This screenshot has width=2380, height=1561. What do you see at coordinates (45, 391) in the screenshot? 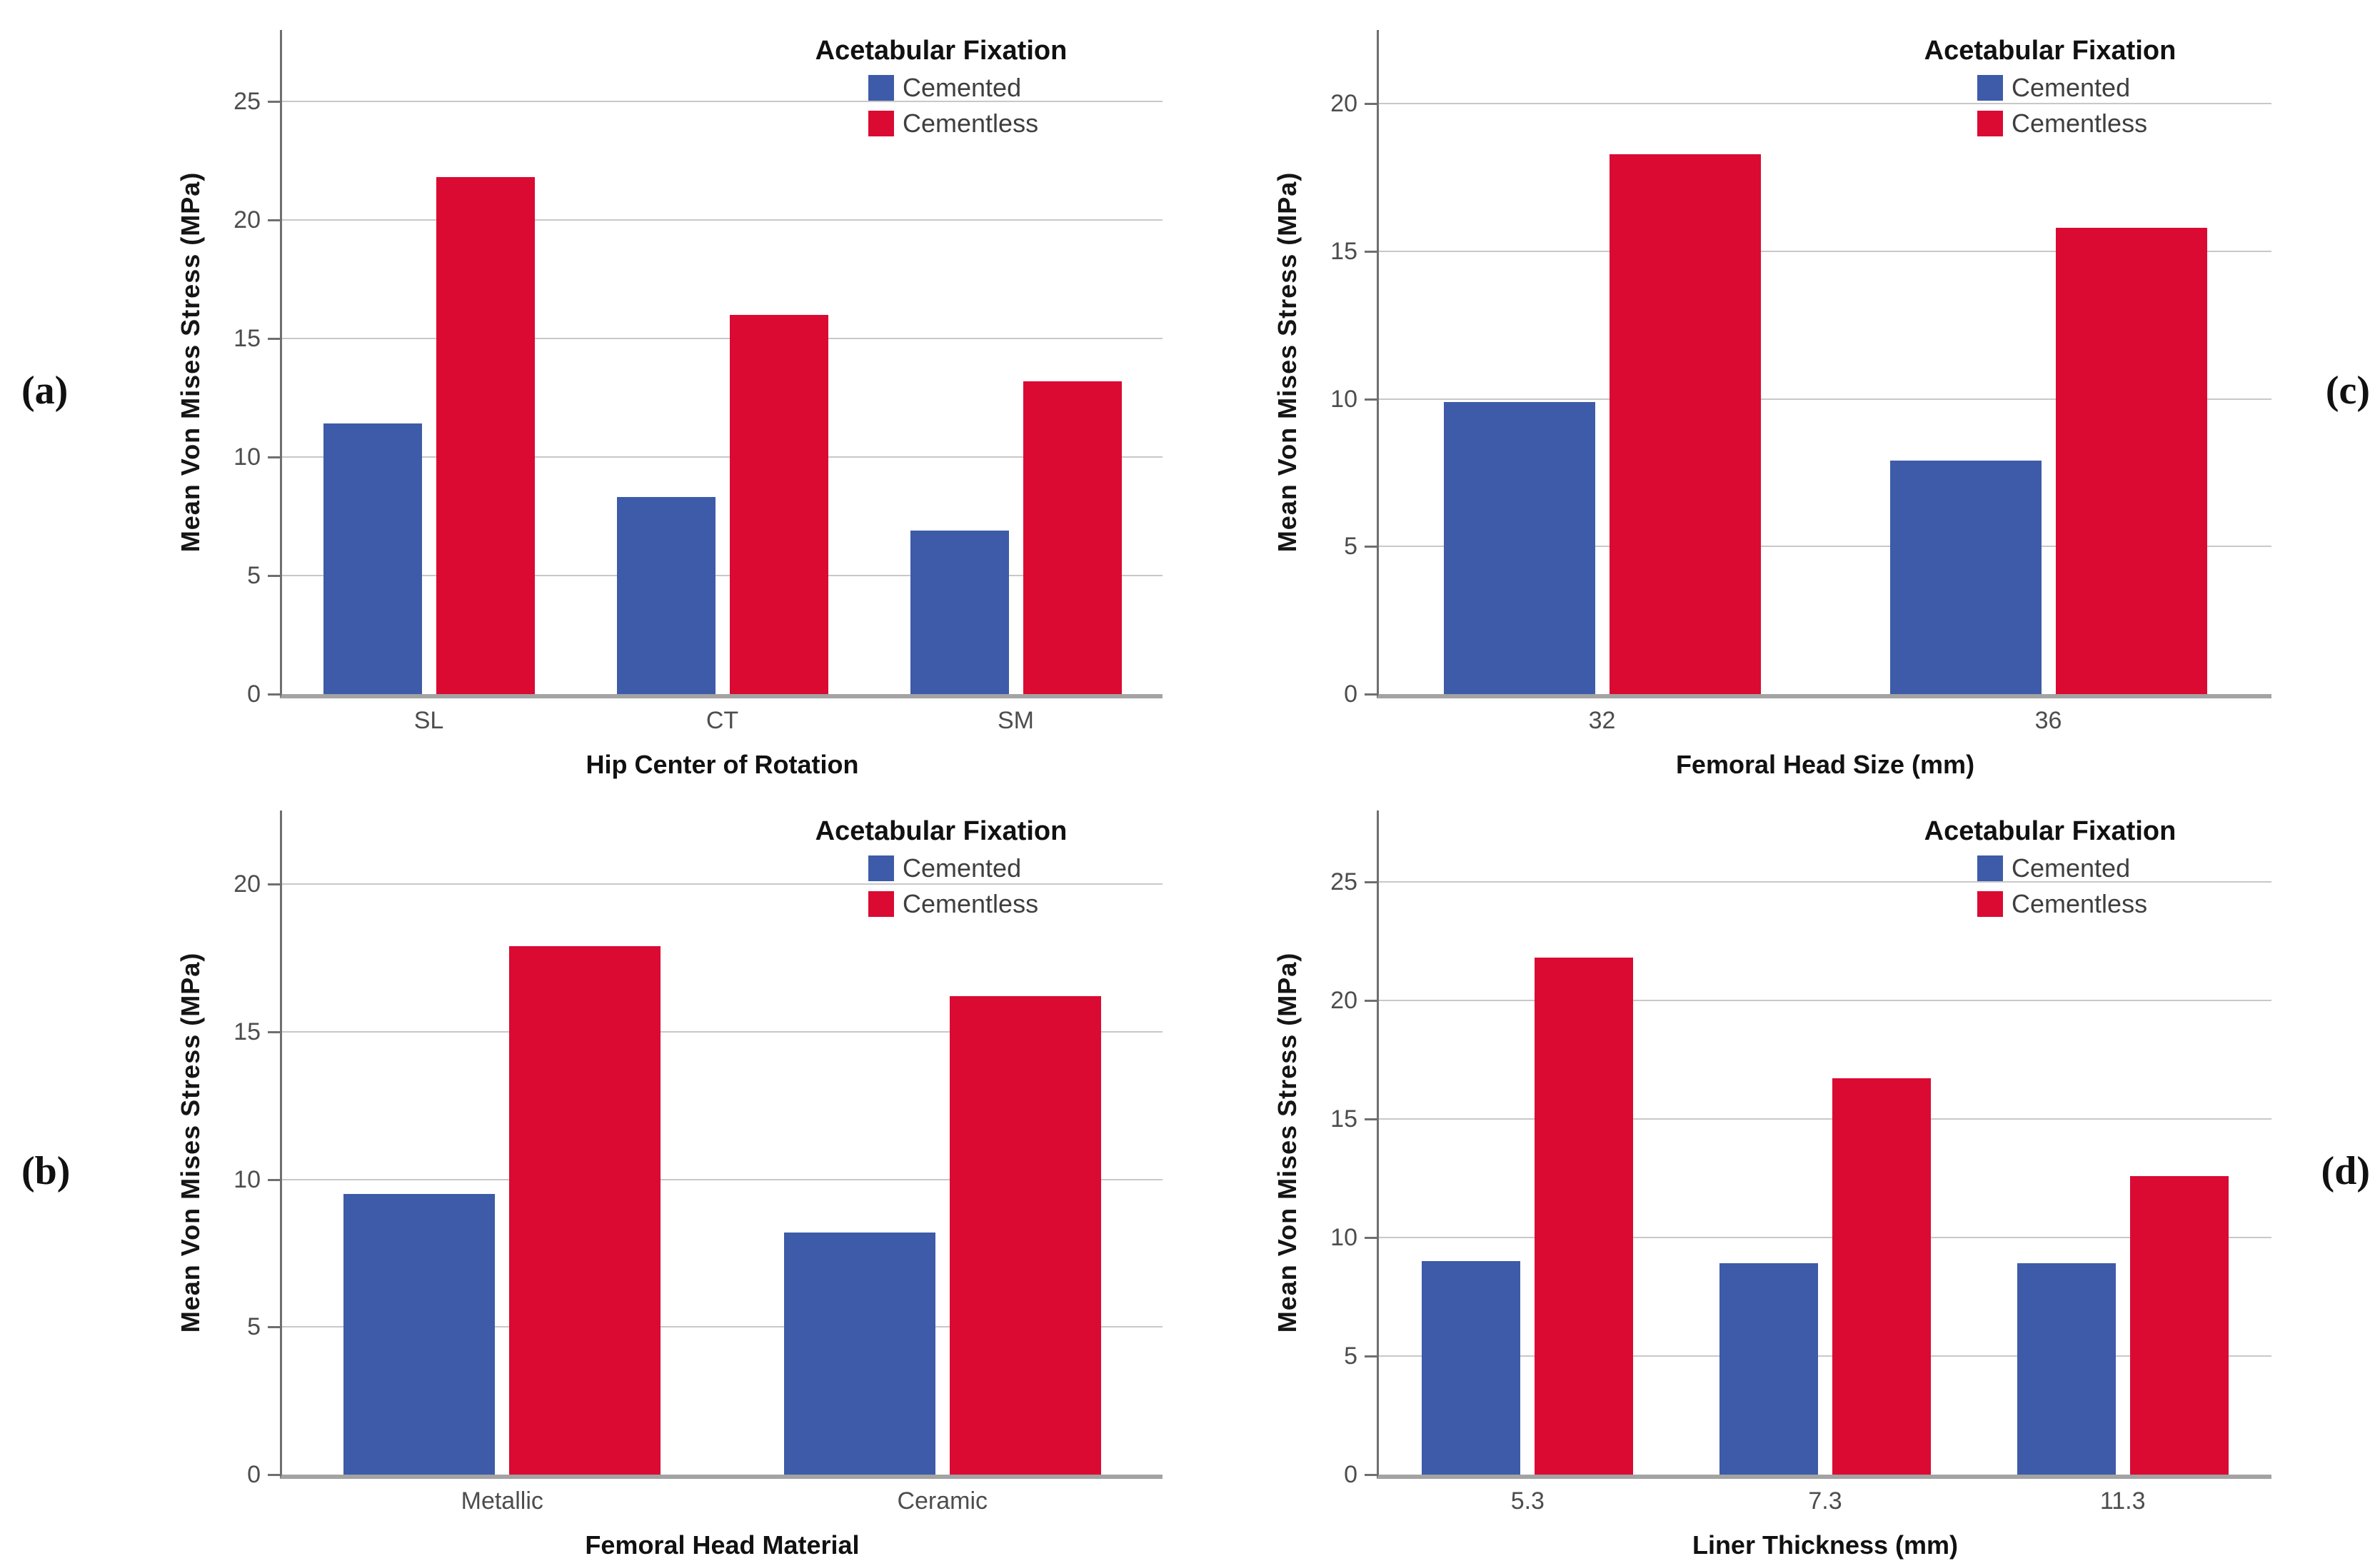
I see `panel-letter: (a)` at bounding box center [45, 391].